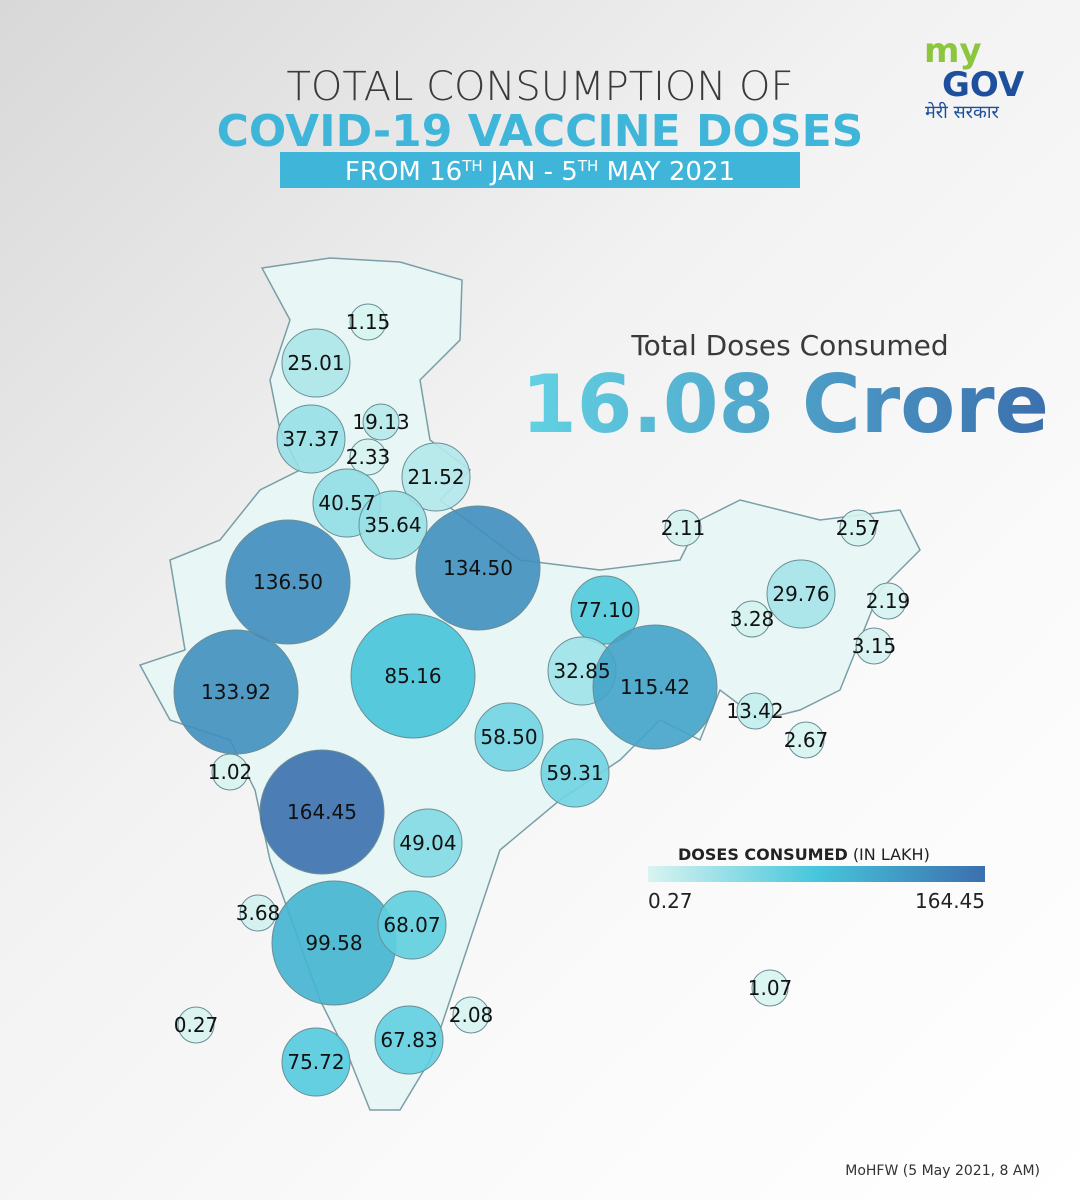 Image resolution: width=1080 pixels, height=1200 pixels. I want to click on region-label: 2.57, so click(858, 528).